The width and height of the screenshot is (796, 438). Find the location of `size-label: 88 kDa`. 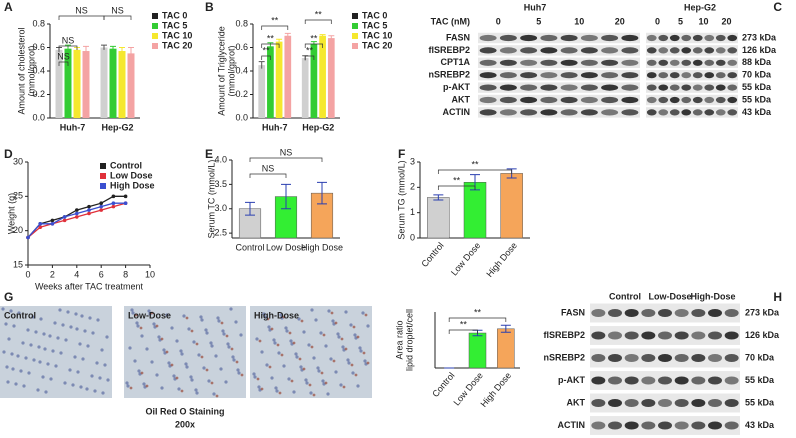

size-label: 88 kDa is located at coordinates (757, 62).